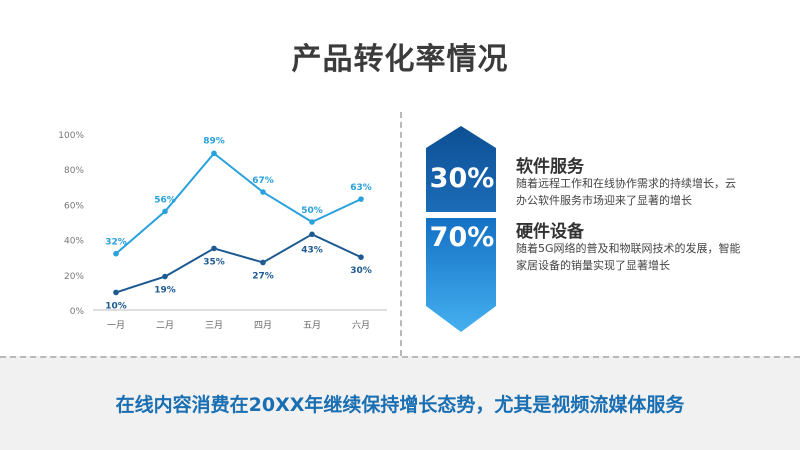 Image resolution: width=800 pixels, height=450 pixels. Describe the element at coordinates (263, 276) in the screenshot. I see `data-label: 27%` at that location.